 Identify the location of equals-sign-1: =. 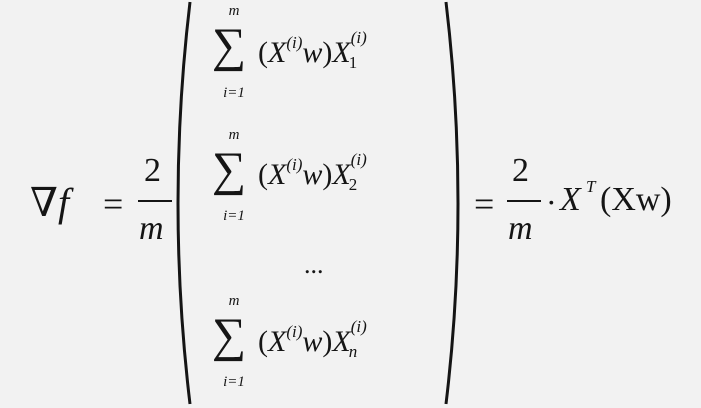
(113, 204).